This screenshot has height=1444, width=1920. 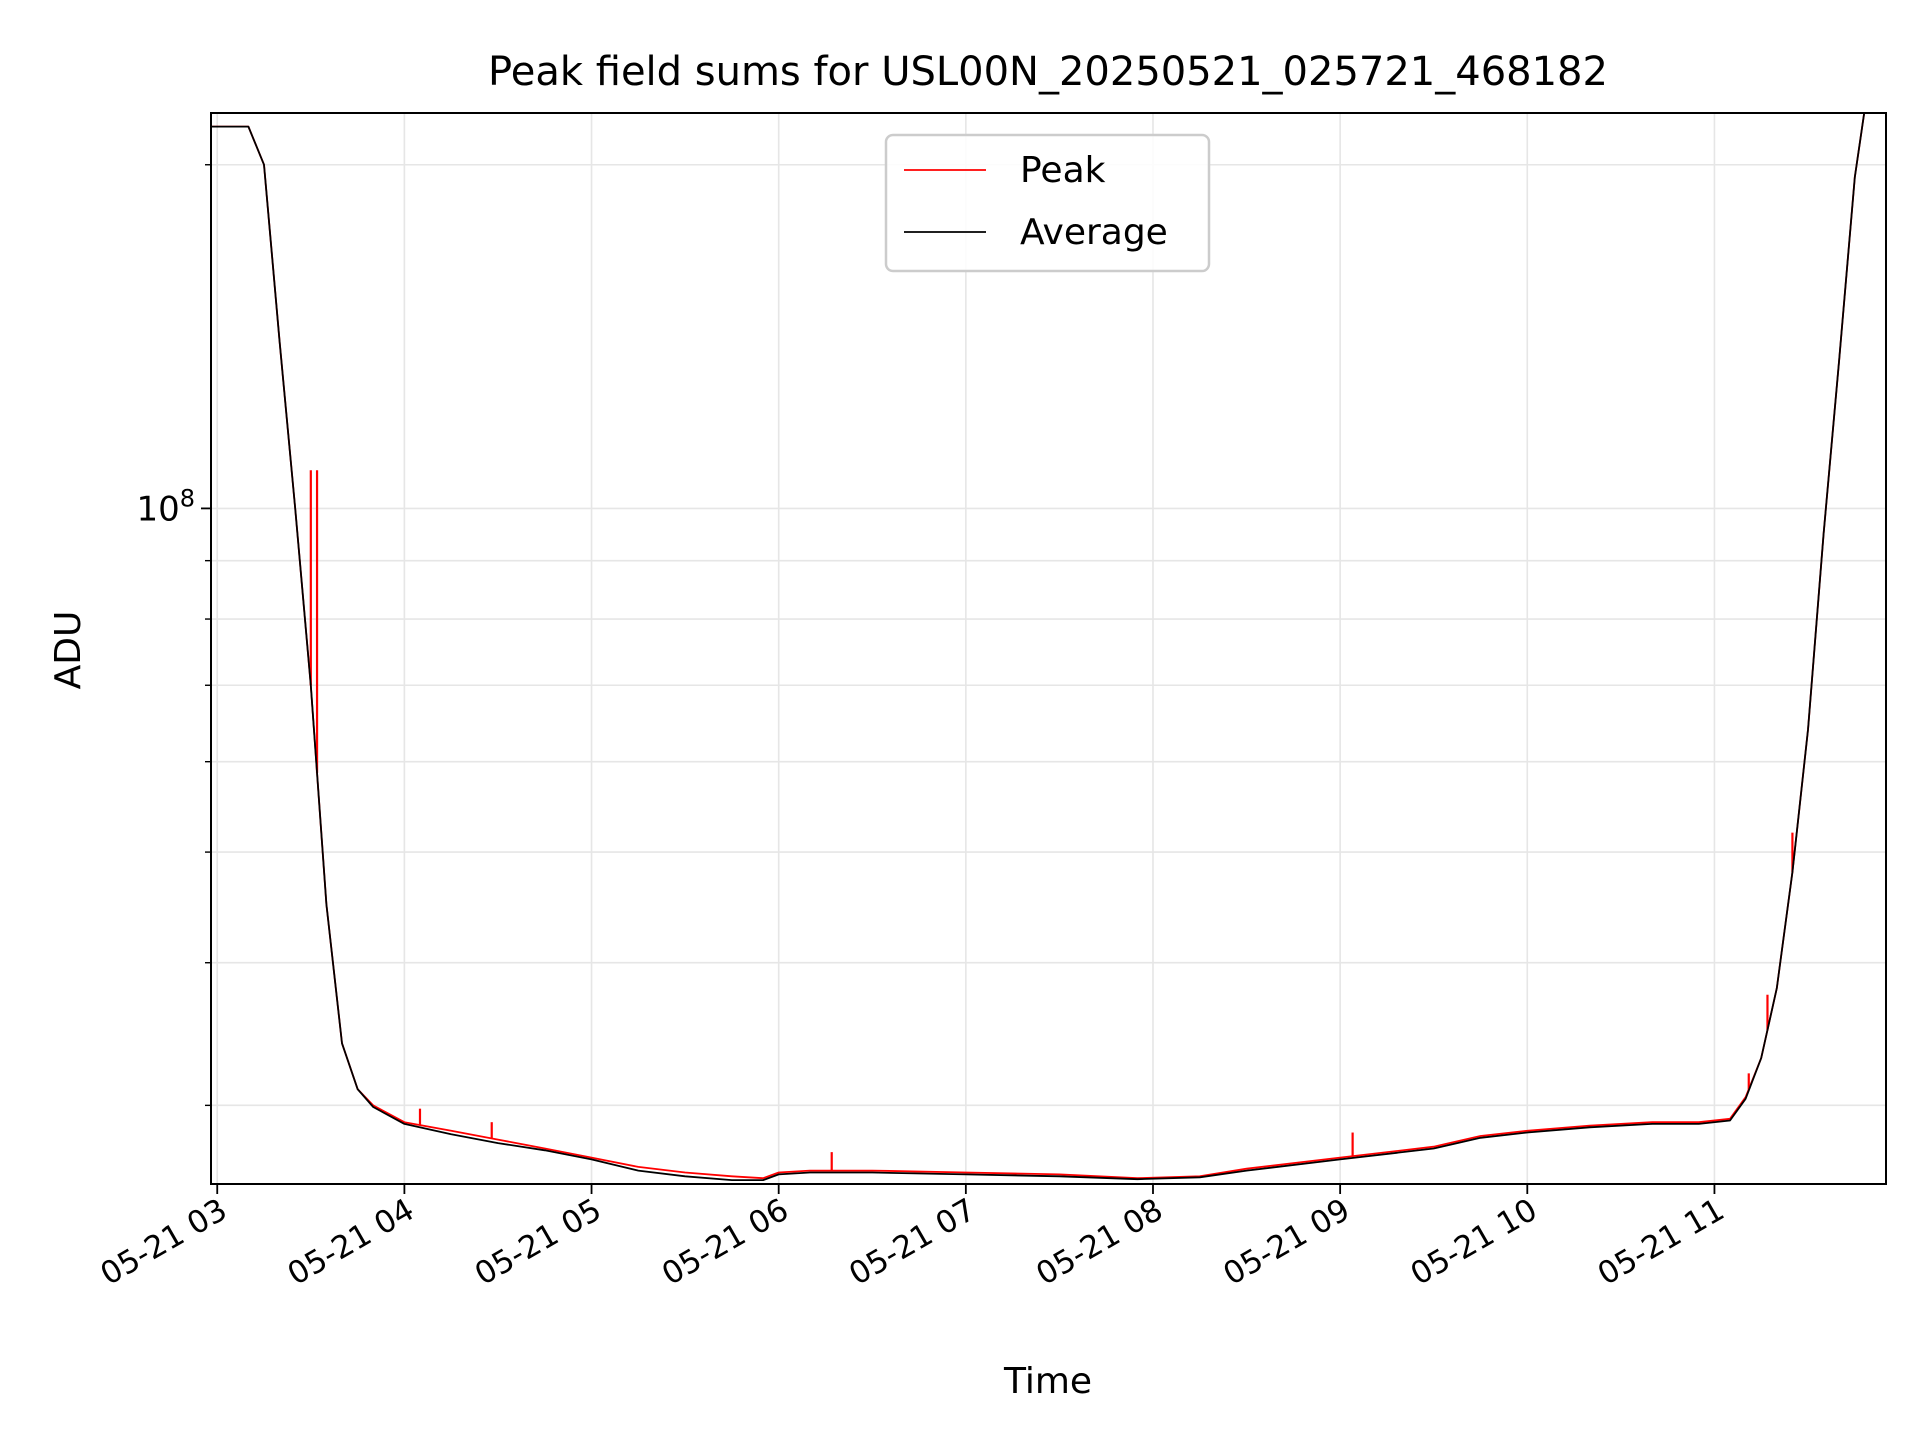 I want to click on legend-peak-label: Peak, so click(x=1063, y=170).